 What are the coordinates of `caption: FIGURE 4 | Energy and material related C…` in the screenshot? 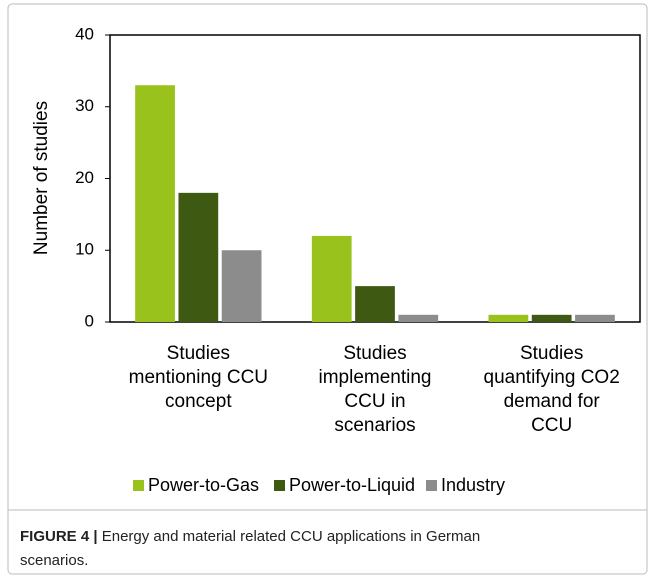 It's located at (250, 536).